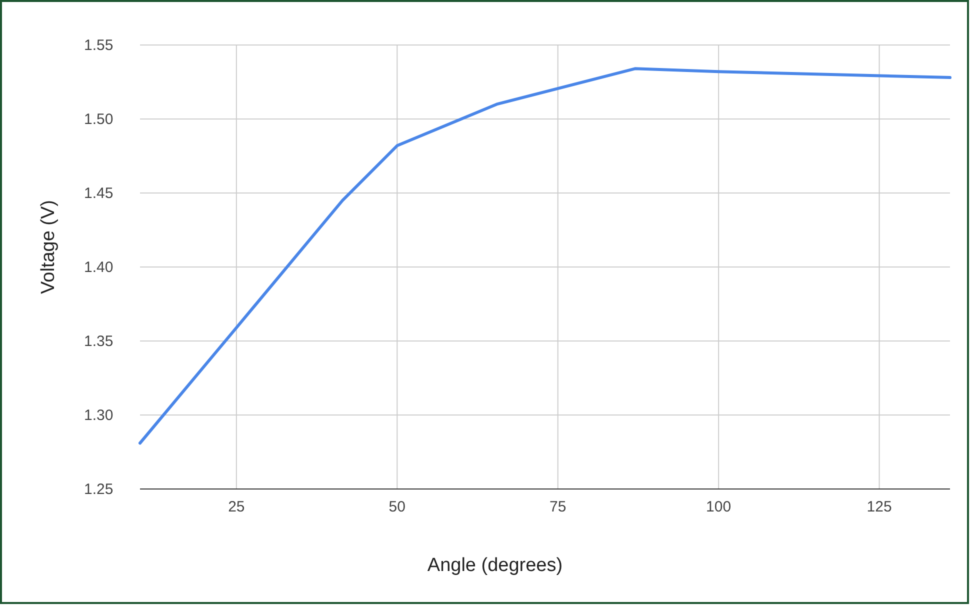 This screenshot has height=605, width=970. I want to click on y-tick-label: 1.25, so click(99, 489).